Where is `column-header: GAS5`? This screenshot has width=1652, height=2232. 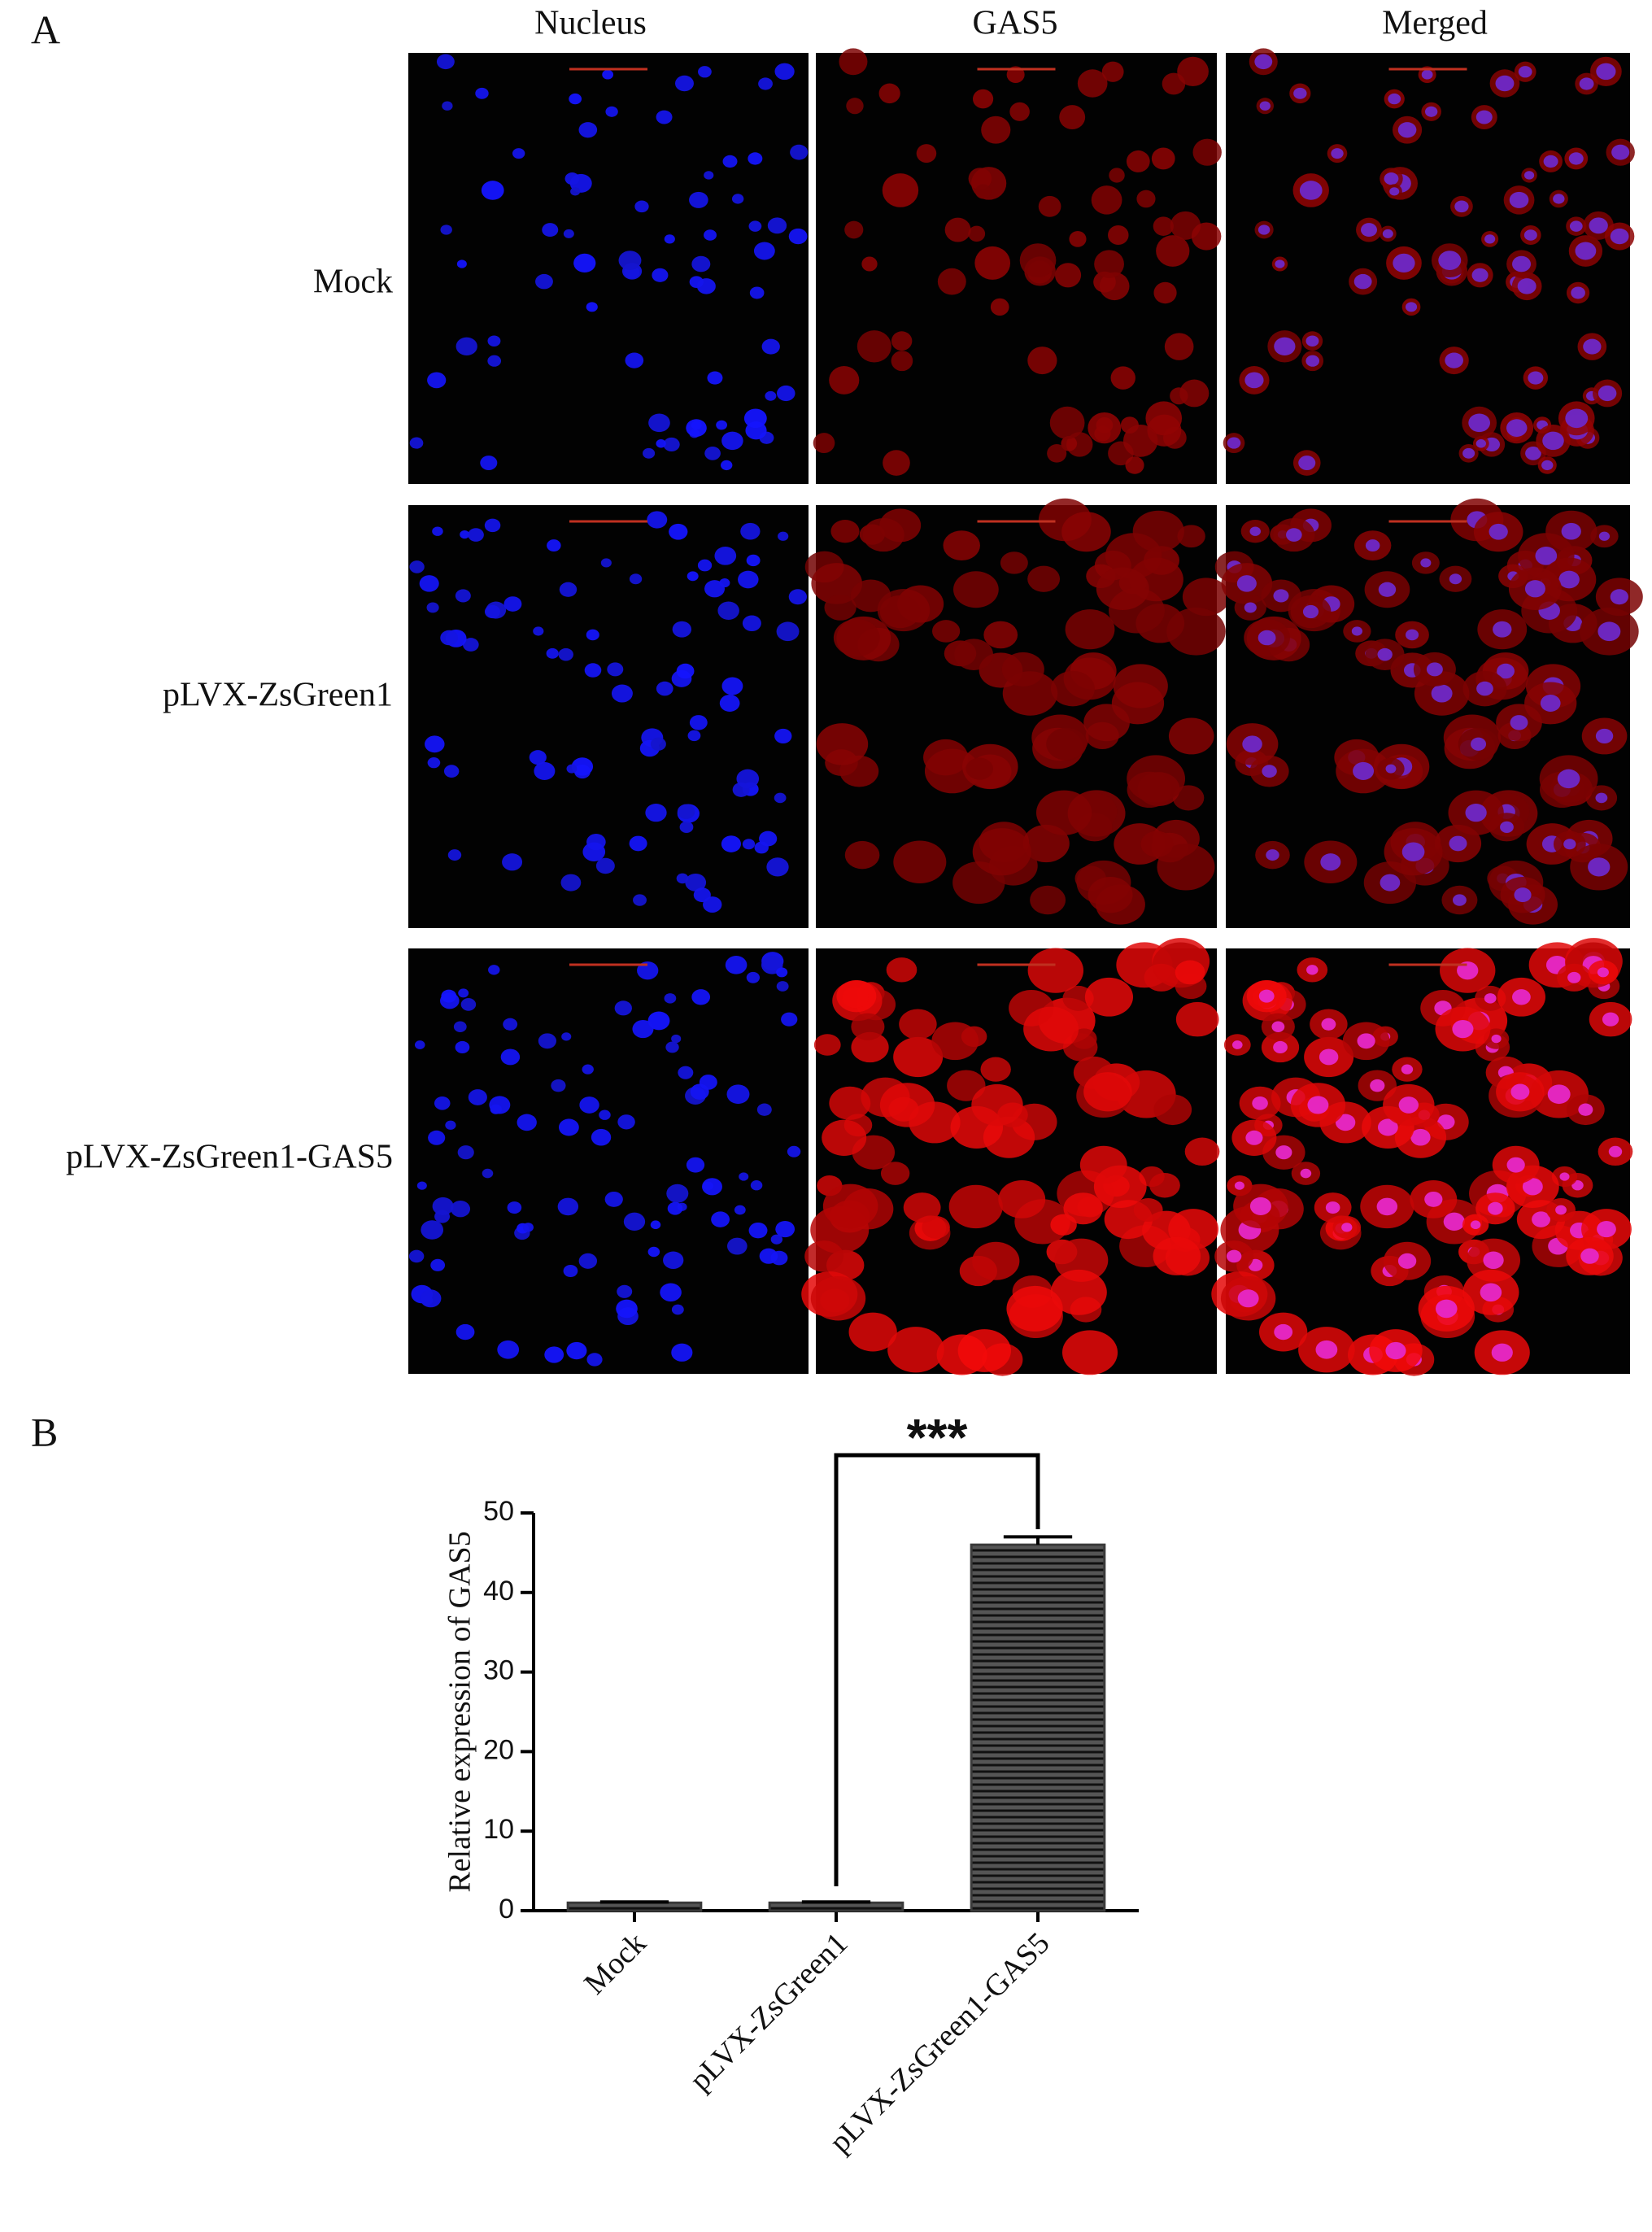 column-header: GAS5 is located at coordinates (1014, 23).